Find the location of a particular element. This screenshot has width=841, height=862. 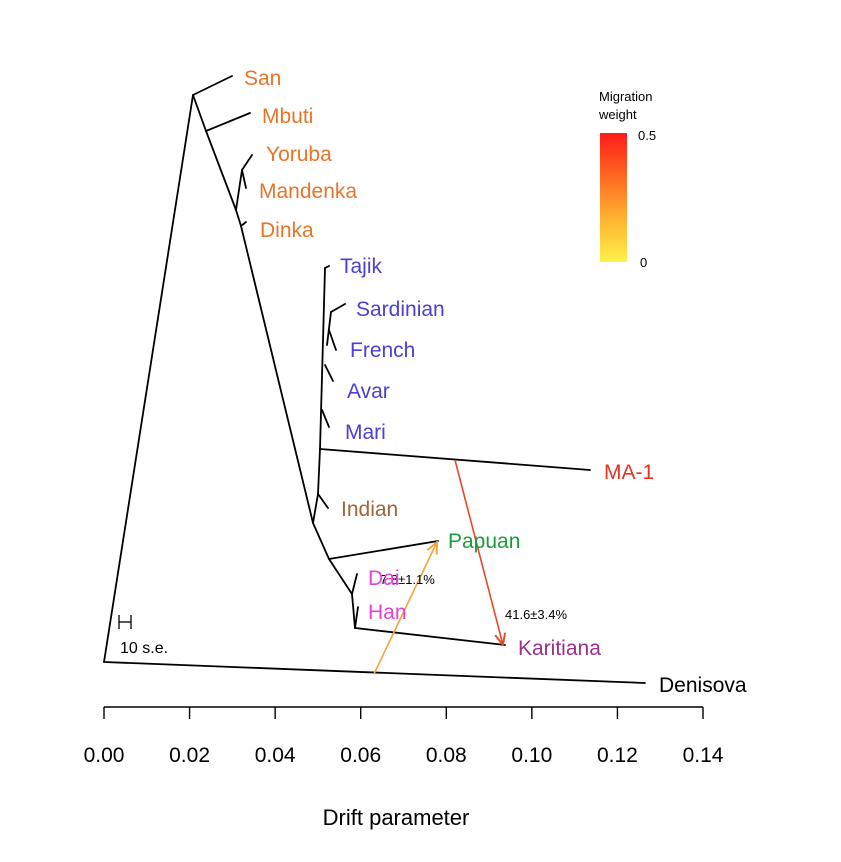

branch-dinka is located at coordinates (243, 224).